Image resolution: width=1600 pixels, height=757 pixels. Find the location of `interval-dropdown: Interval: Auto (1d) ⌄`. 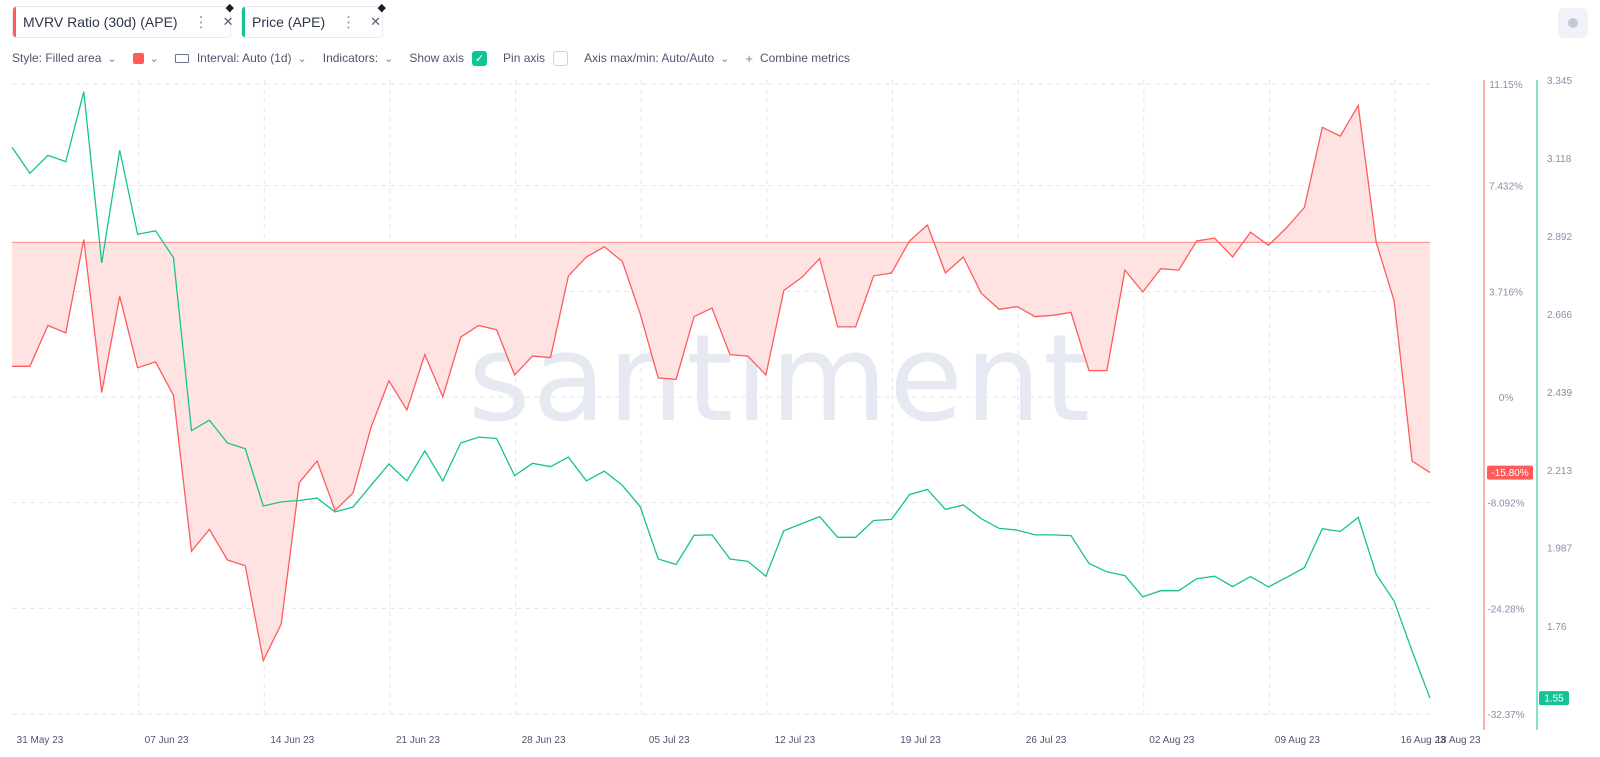

interval-dropdown: Interval: Auto (1d) ⌄ is located at coordinates (240, 58).